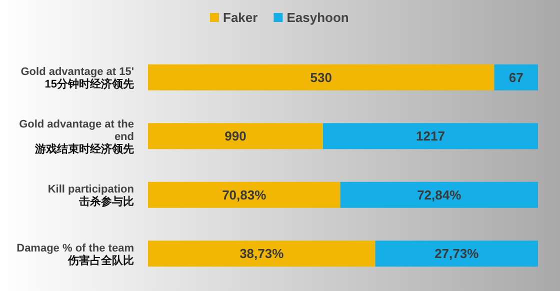  What do you see at coordinates (75, 254) in the screenshot?
I see `y-tick-label: Damage % of the team 伤害占全队比` at bounding box center [75, 254].